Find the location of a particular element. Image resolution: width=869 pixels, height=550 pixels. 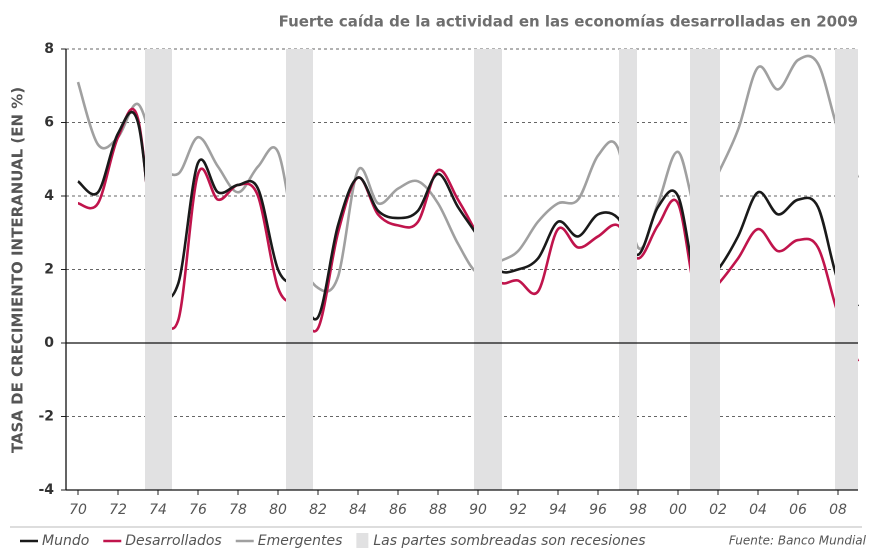

x-tick-label: 06 is located at coordinates (798, 510).